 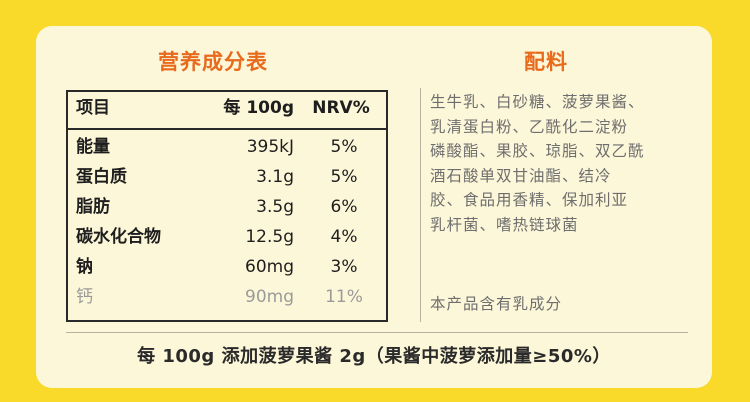 What do you see at coordinates (529, 126) in the screenshot?
I see `ingredients-line: 乳清蛋白粉、乙酰化二淀粉` at bounding box center [529, 126].